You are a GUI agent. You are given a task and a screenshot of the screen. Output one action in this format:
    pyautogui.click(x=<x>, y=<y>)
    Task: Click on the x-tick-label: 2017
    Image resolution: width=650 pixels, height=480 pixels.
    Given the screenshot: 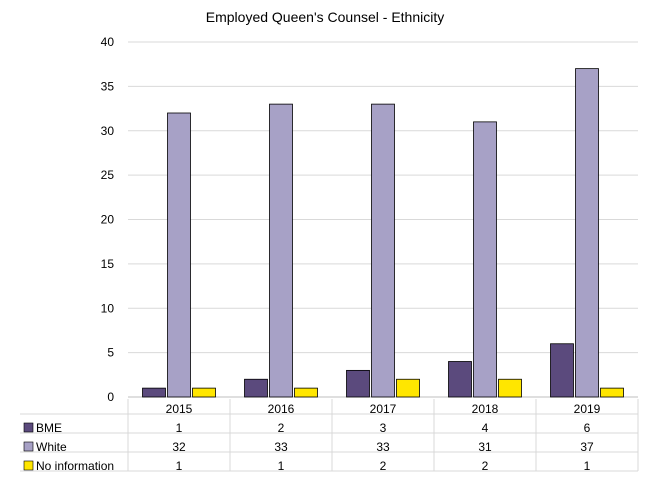 What is the action you would take?
    pyautogui.click(x=383, y=409)
    